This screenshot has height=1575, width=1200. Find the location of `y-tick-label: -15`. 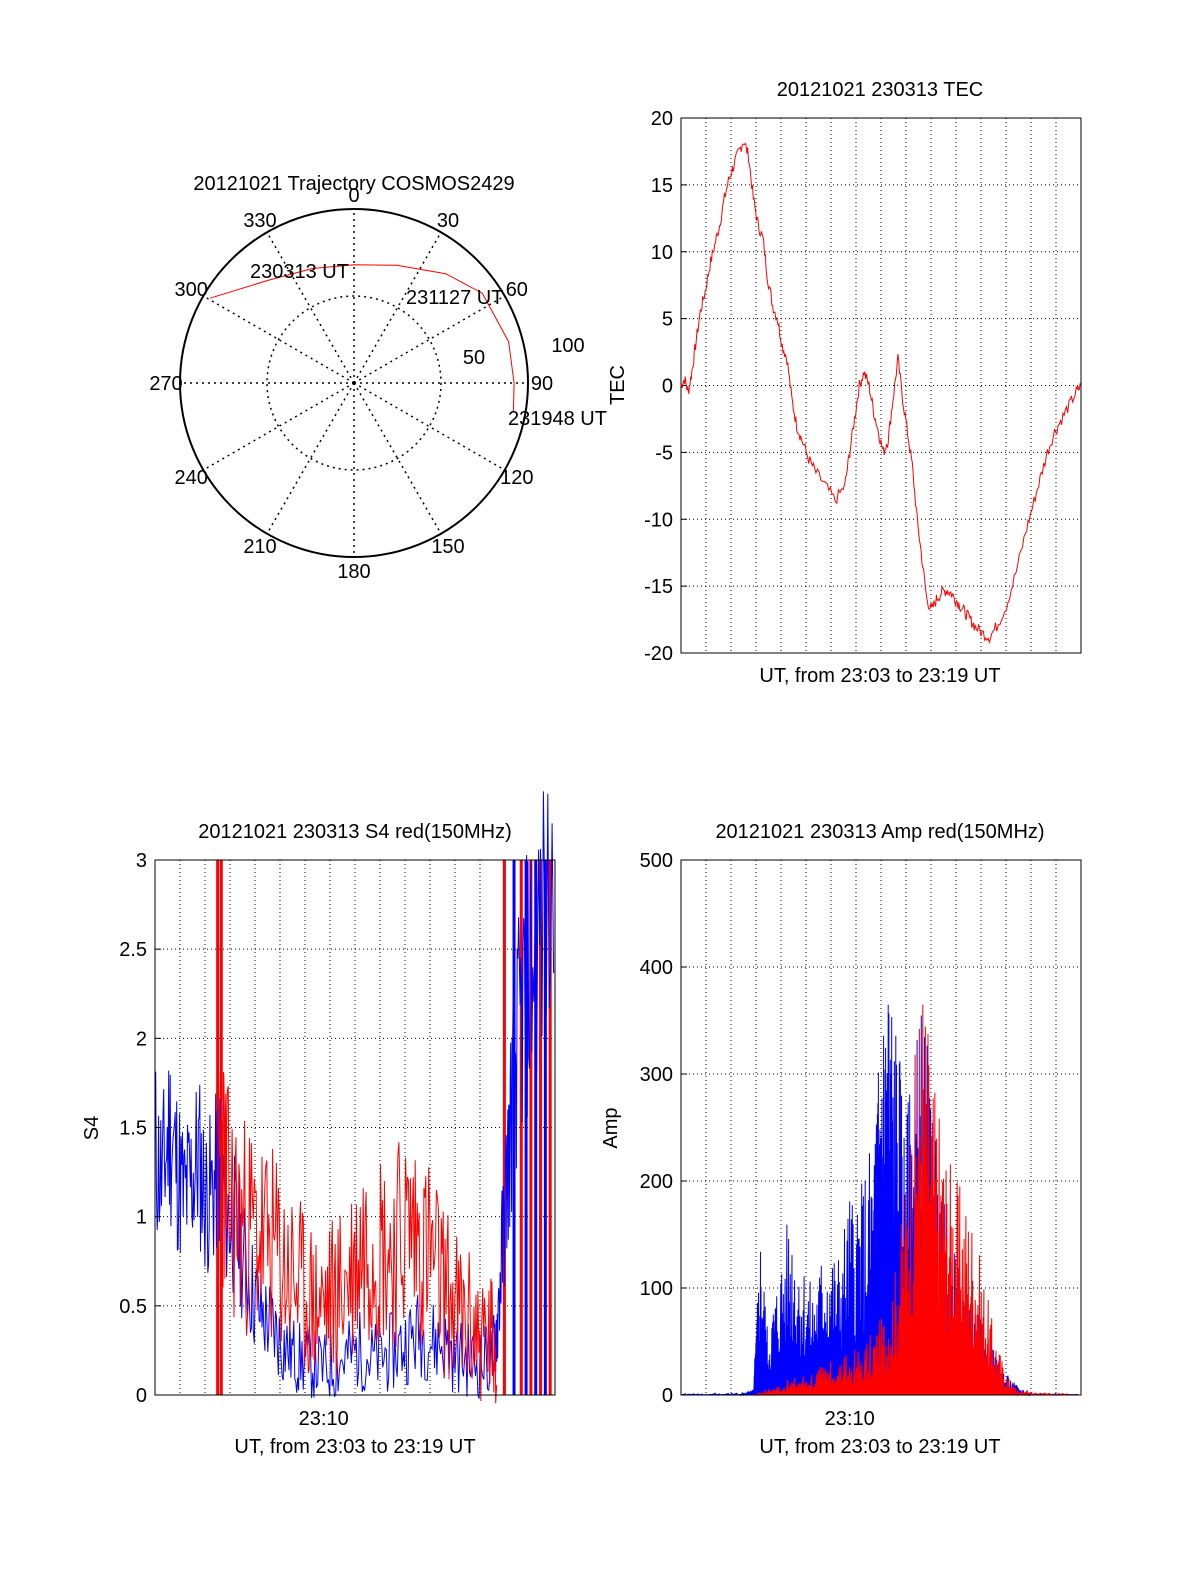

y-tick-label: -15 is located at coordinates (658, 587).